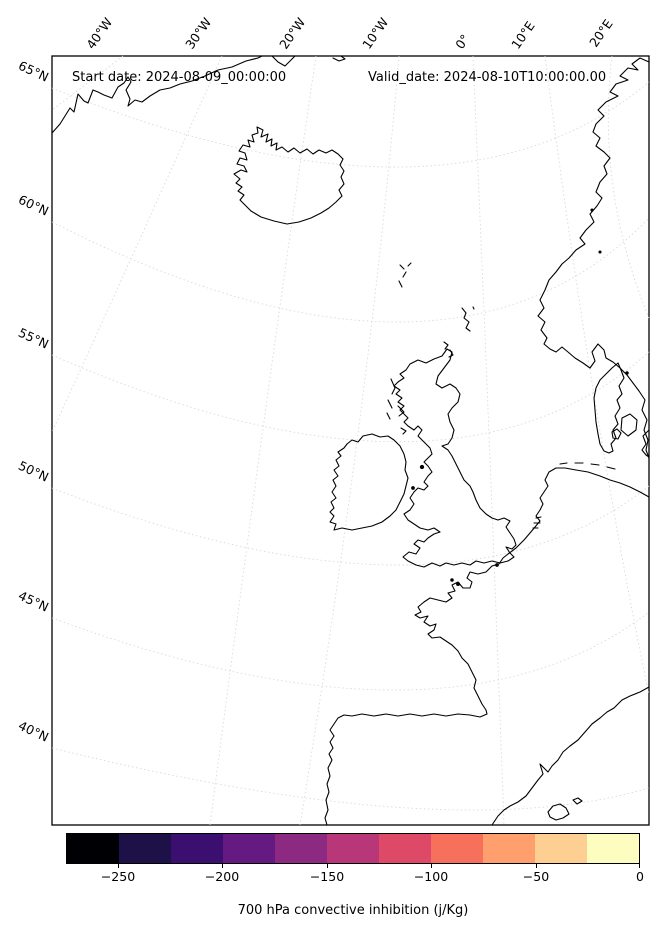 This screenshot has width=659, height=936. I want to click on colorbar-tick-label: −250, so click(118, 876).